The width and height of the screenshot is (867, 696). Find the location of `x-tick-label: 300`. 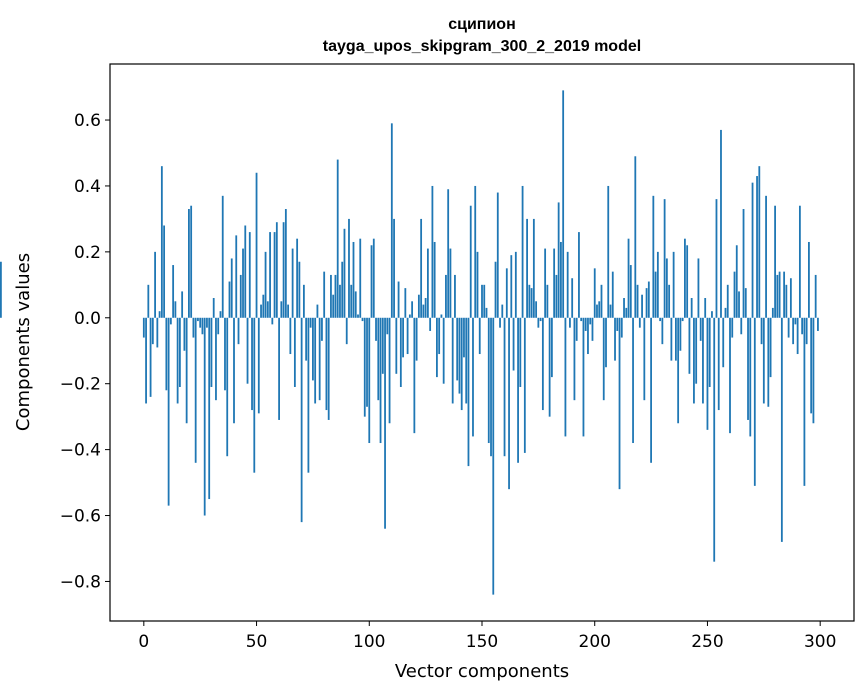

x-tick-label: 300 is located at coordinates (820, 642).